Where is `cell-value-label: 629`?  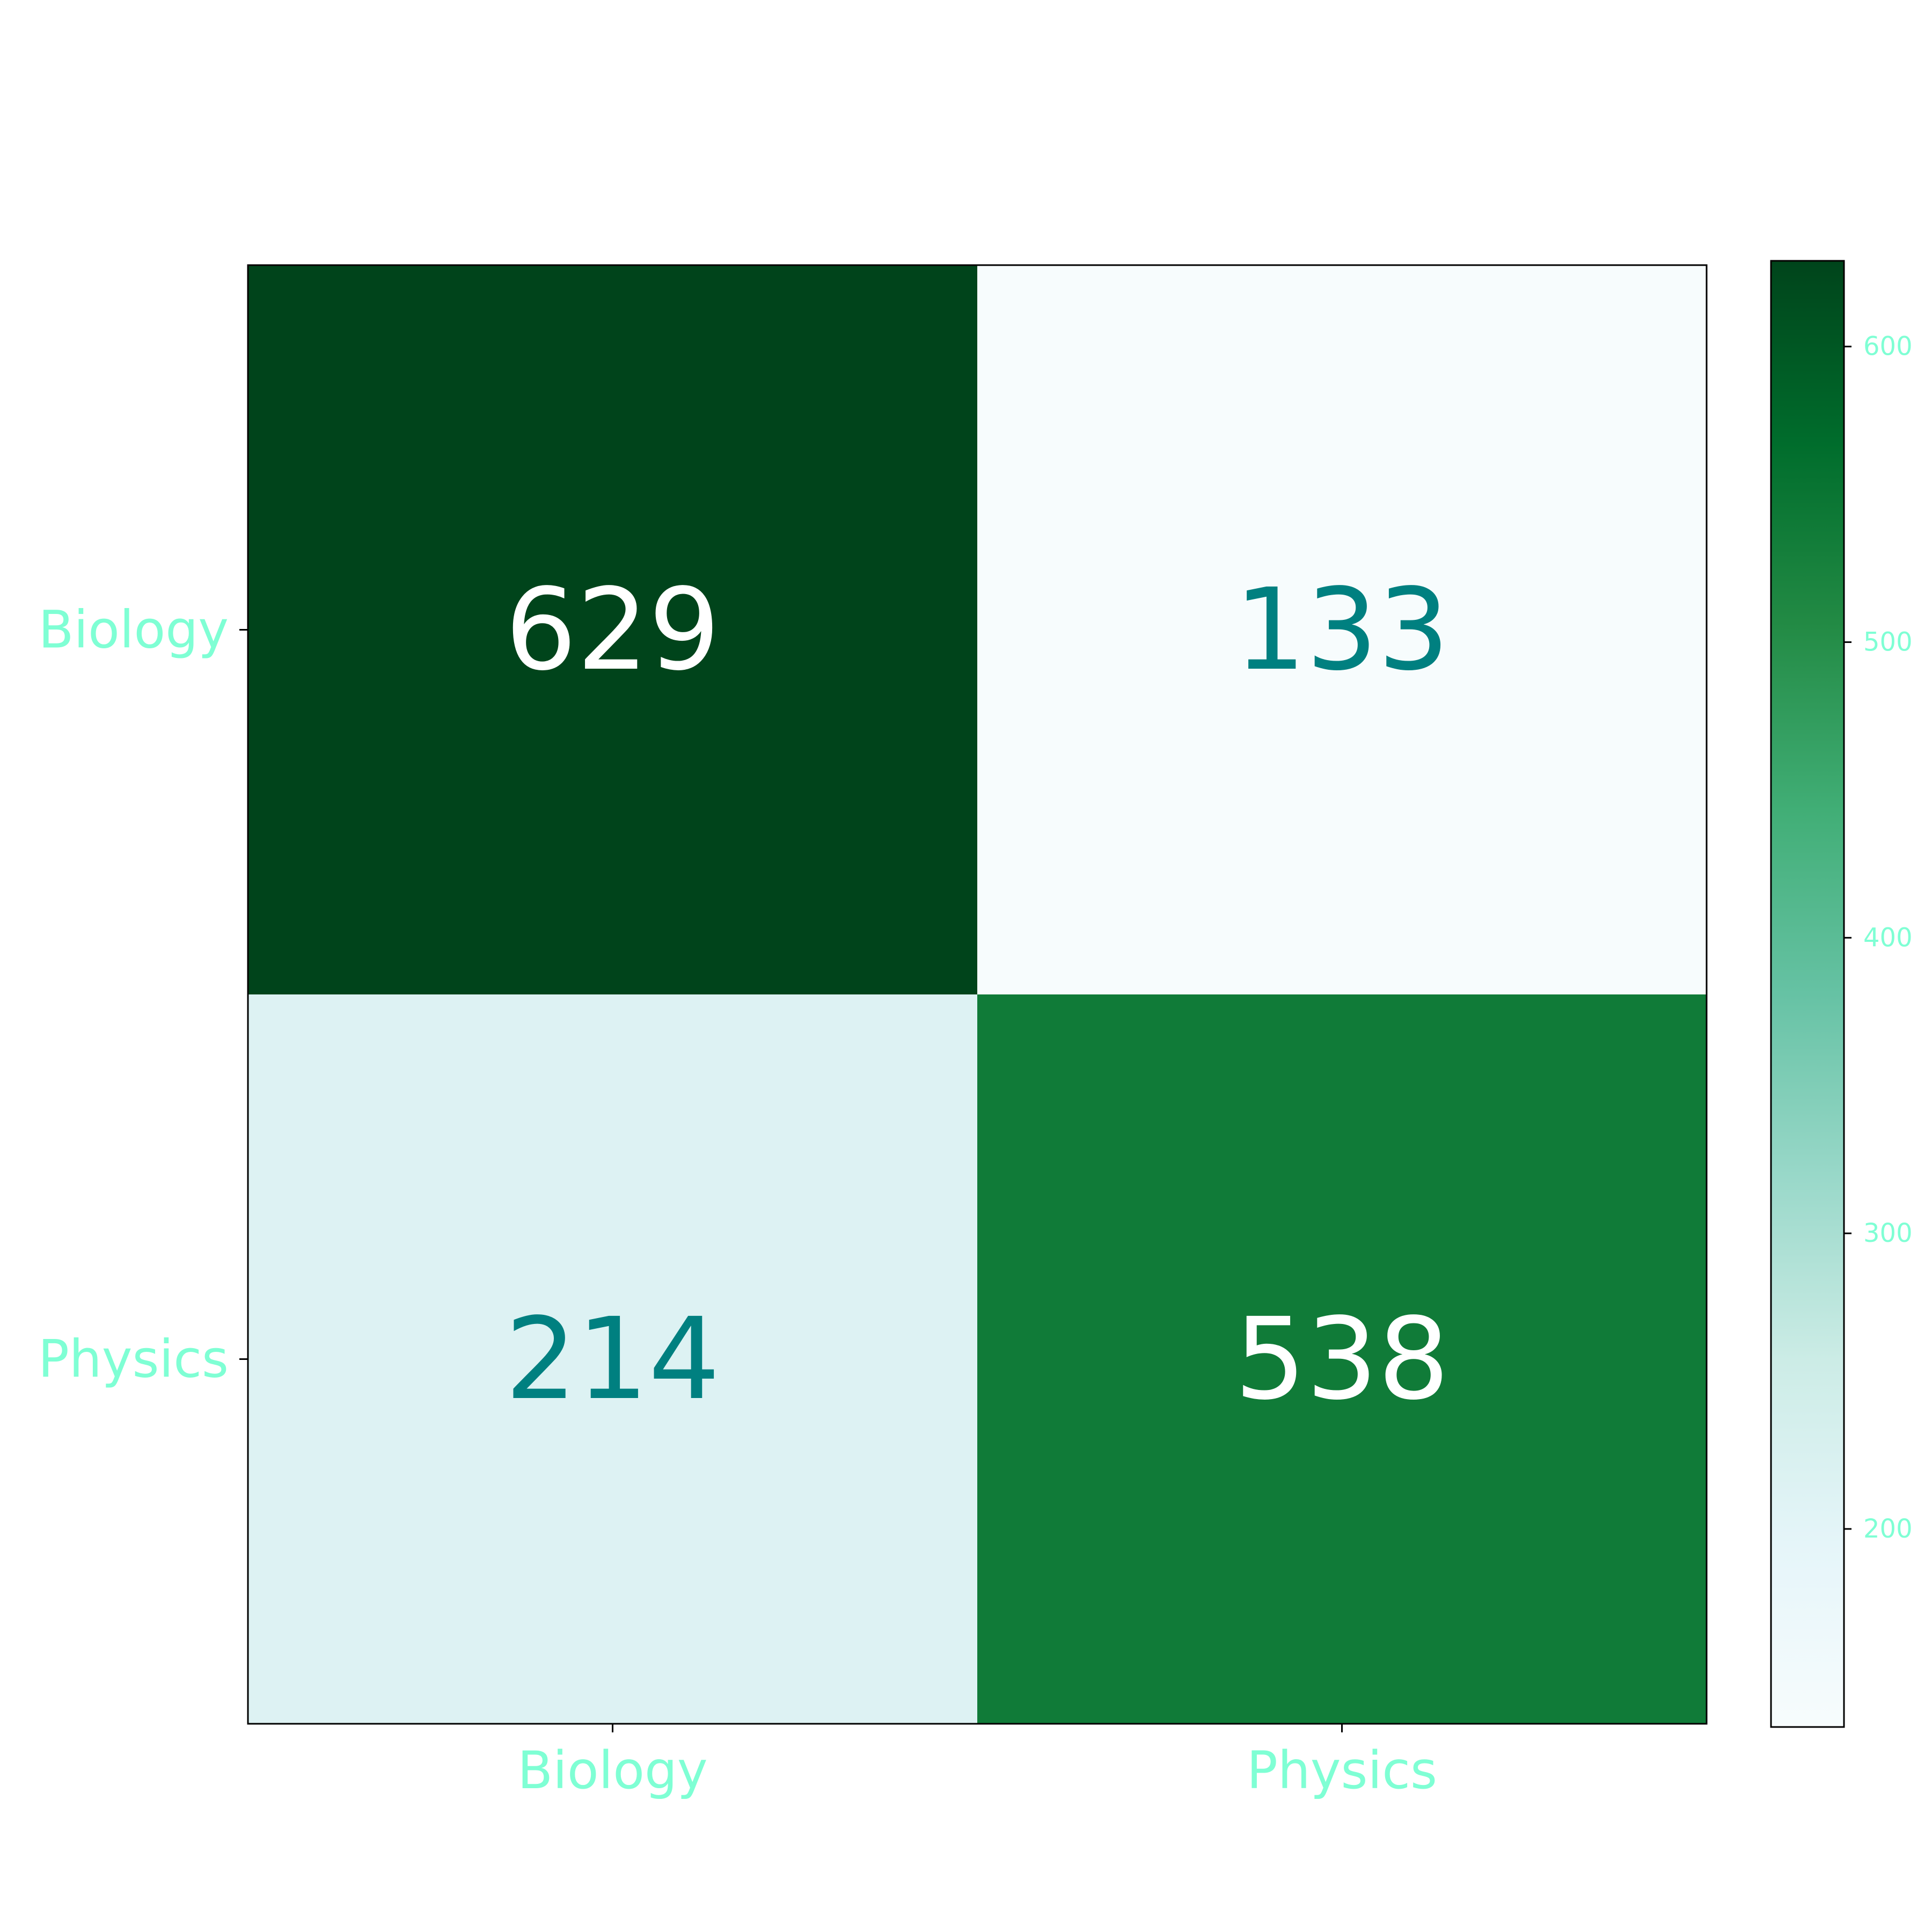
cell-value-label: 629 is located at coordinates (612, 630).